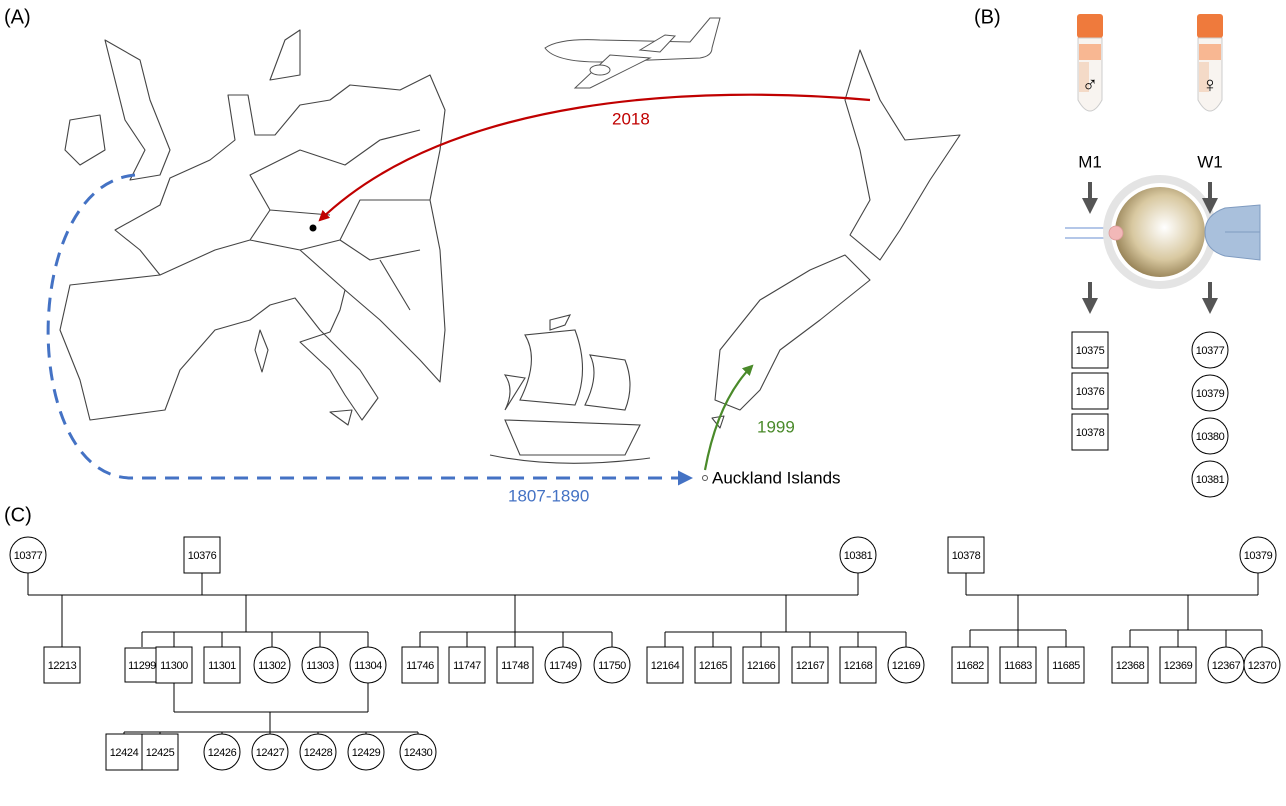  What do you see at coordinates (1210, 84) in the screenshot?
I see `sex-symbol: ♀` at bounding box center [1210, 84].